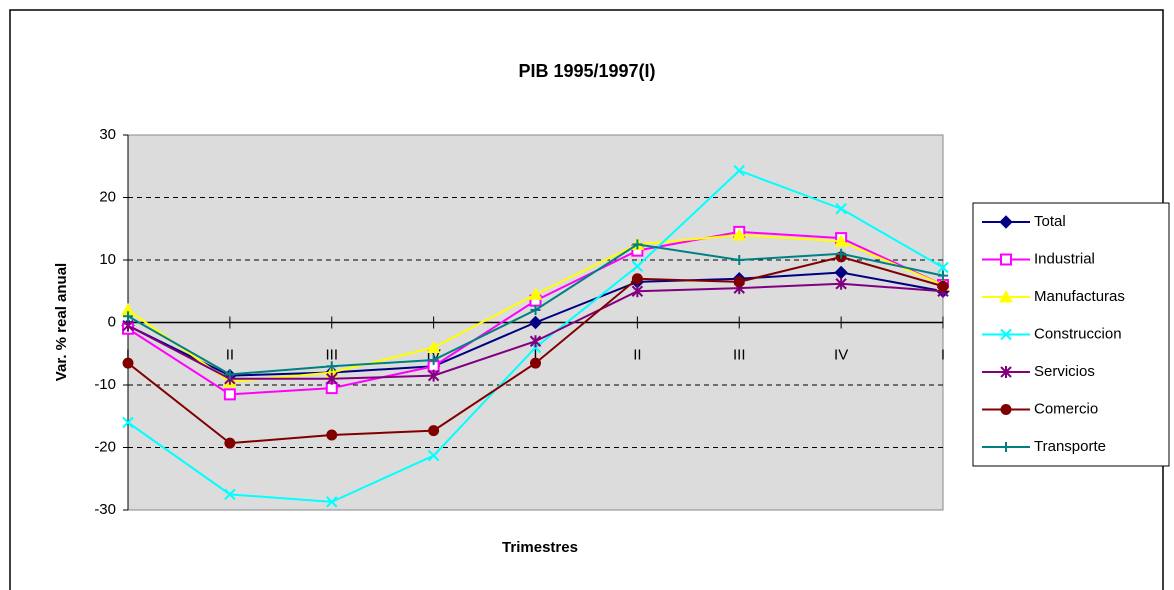  I want to click on y-tick-label: -10, so click(105, 384).